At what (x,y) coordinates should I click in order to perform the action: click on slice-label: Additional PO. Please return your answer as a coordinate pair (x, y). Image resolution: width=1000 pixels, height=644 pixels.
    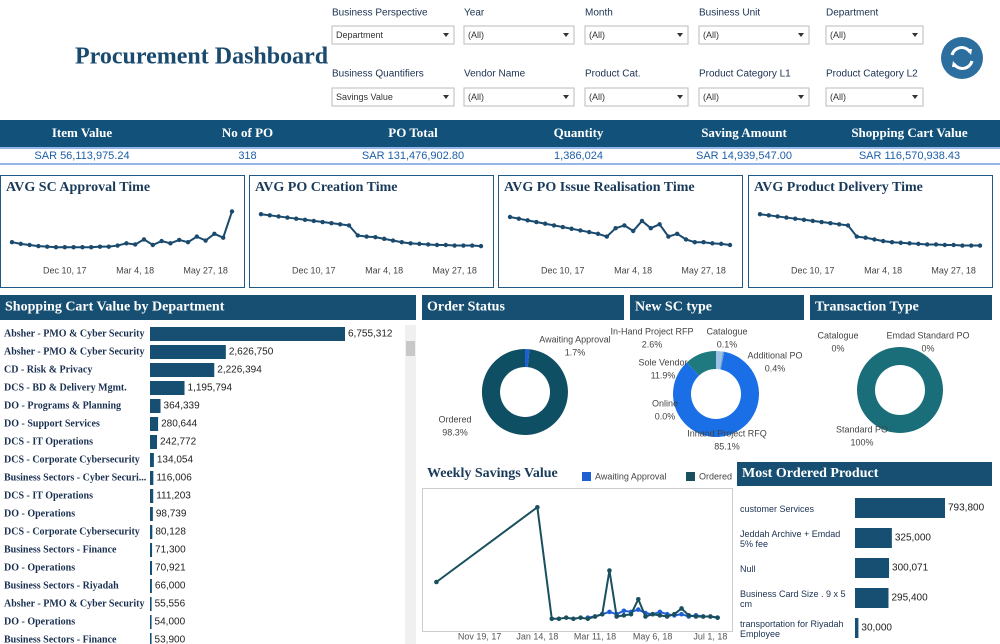
    Looking at the image, I should click on (774, 355).